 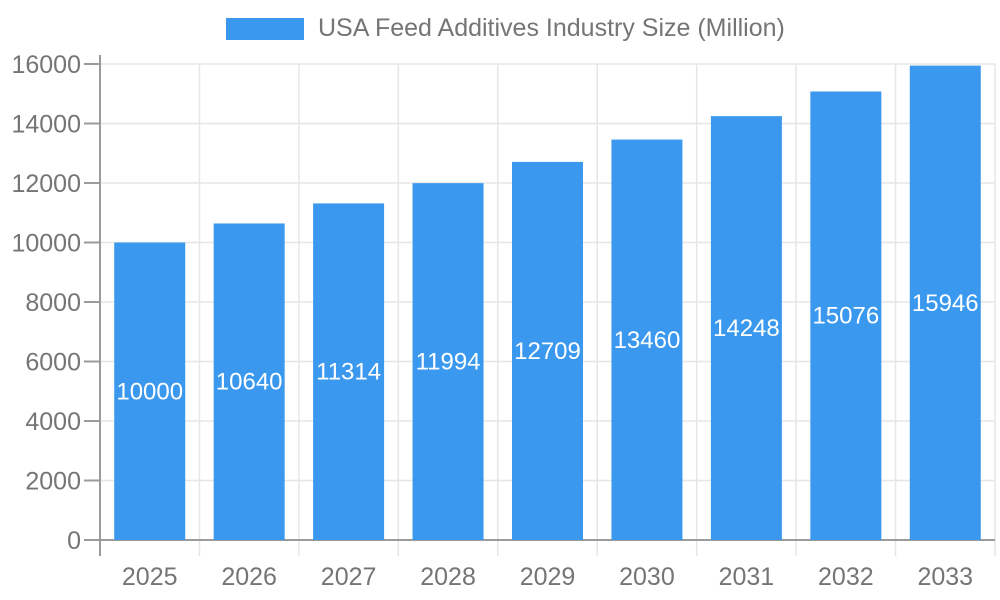 I want to click on x-axis-label: 2031, so click(x=747, y=577).